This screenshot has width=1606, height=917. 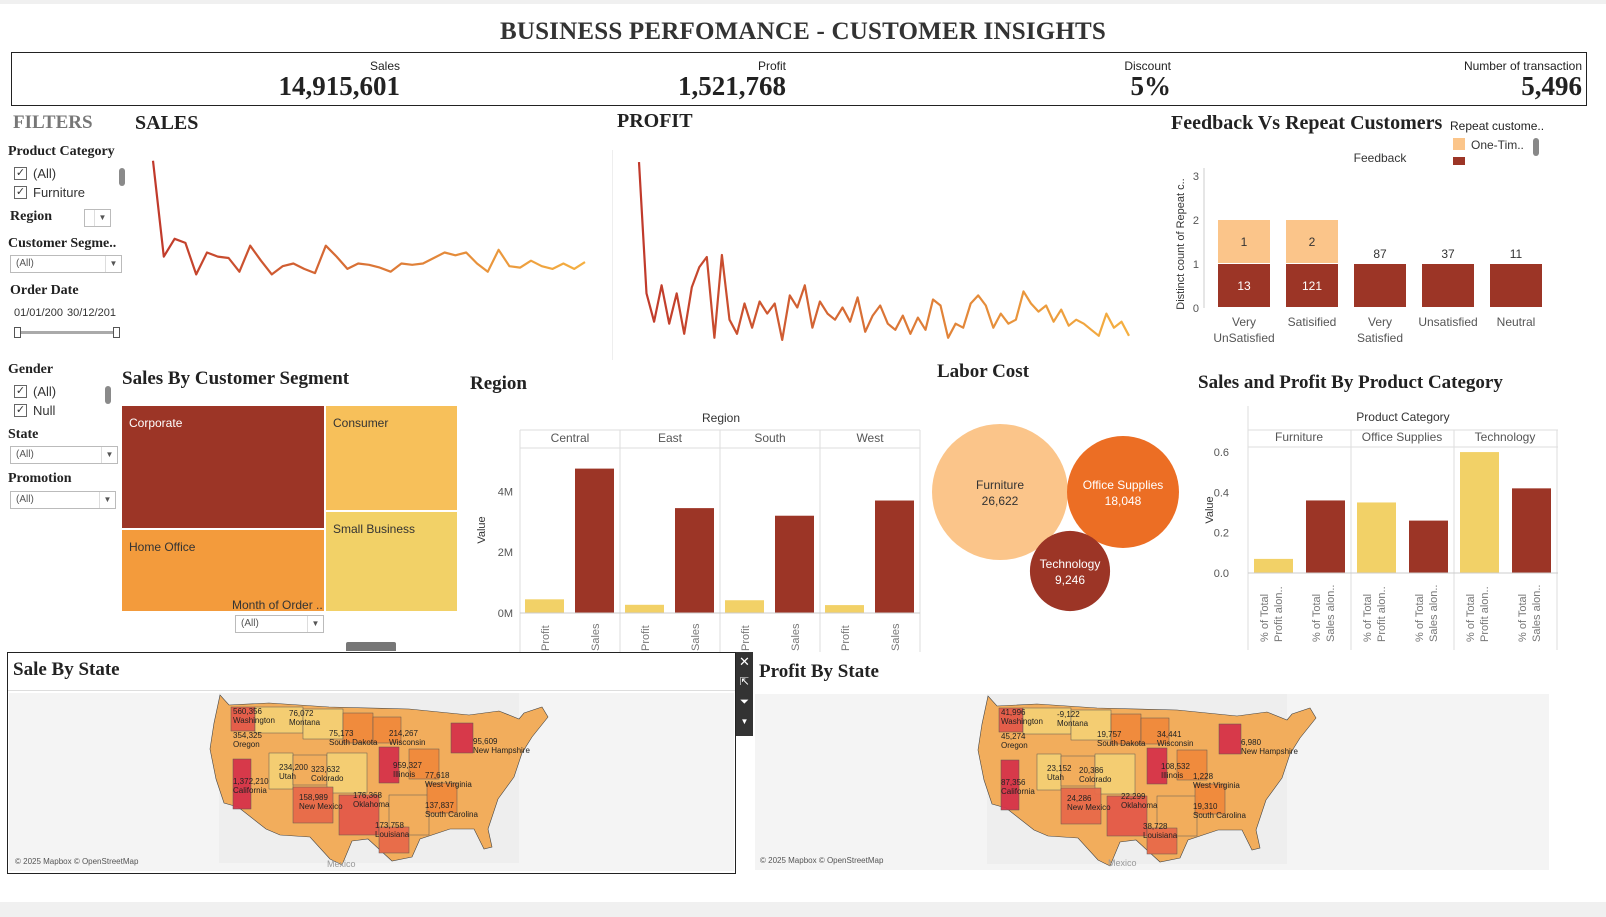 I want to click on state-dropdown: (All) ▼, so click(x=64, y=455).